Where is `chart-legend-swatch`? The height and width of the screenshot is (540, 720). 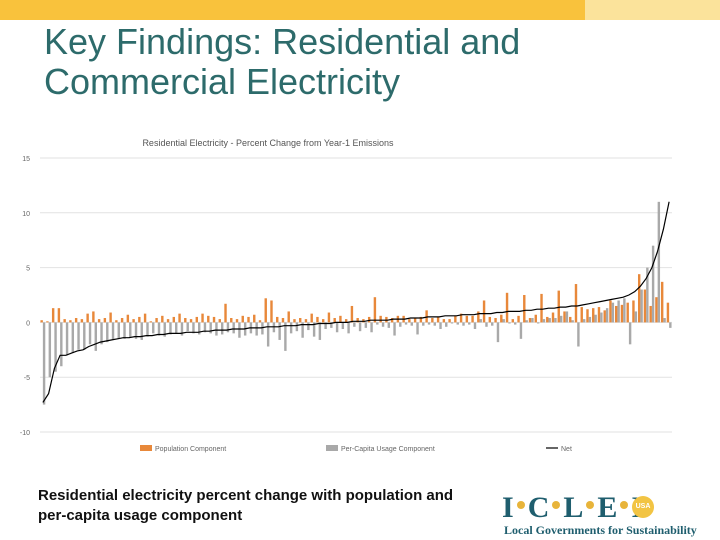
chart-legend-swatch is located at coordinates (332, 448).